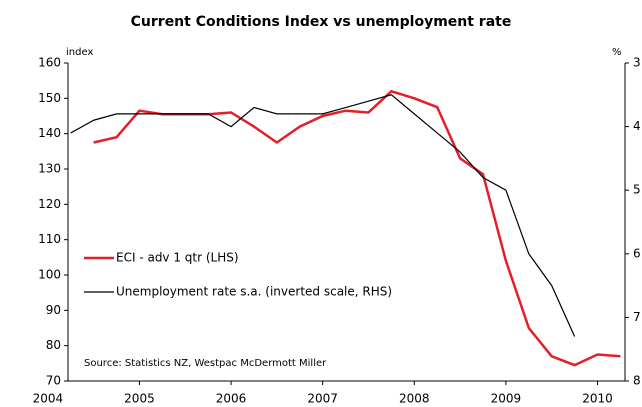 Image resolution: width=642 pixels, height=407 pixels. Describe the element at coordinates (637, 126) in the screenshot. I see `y2-tick-label: 4` at that location.